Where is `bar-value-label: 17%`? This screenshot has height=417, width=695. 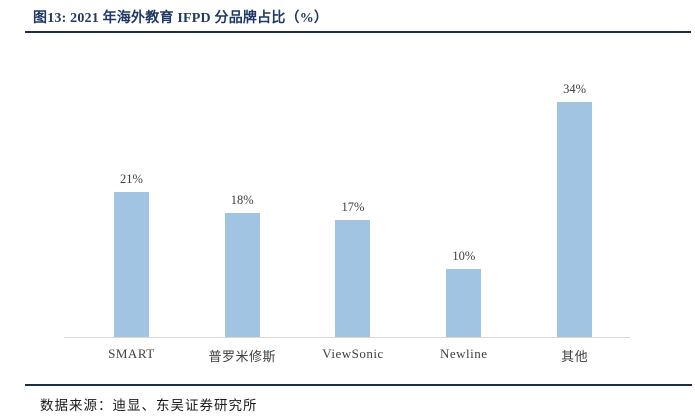
bar-value-label: 17% is located at coordinates (353, 206).